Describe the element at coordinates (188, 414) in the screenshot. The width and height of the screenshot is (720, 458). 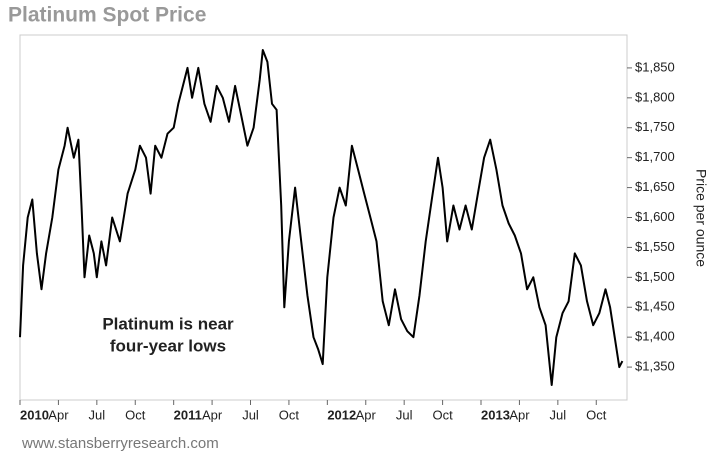
I see `x-tick-label: 2011` at that location.